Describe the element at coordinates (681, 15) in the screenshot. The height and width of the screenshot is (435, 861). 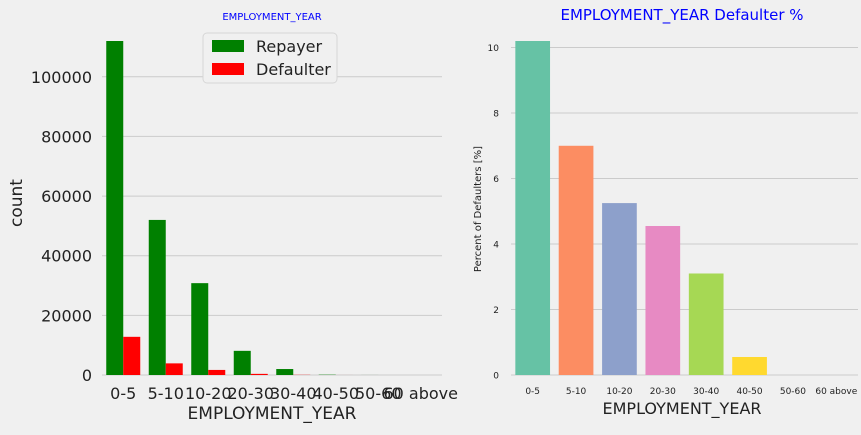
I see `chart-title: EMPLOYMENT_YEAR Defaulter %` at that location.